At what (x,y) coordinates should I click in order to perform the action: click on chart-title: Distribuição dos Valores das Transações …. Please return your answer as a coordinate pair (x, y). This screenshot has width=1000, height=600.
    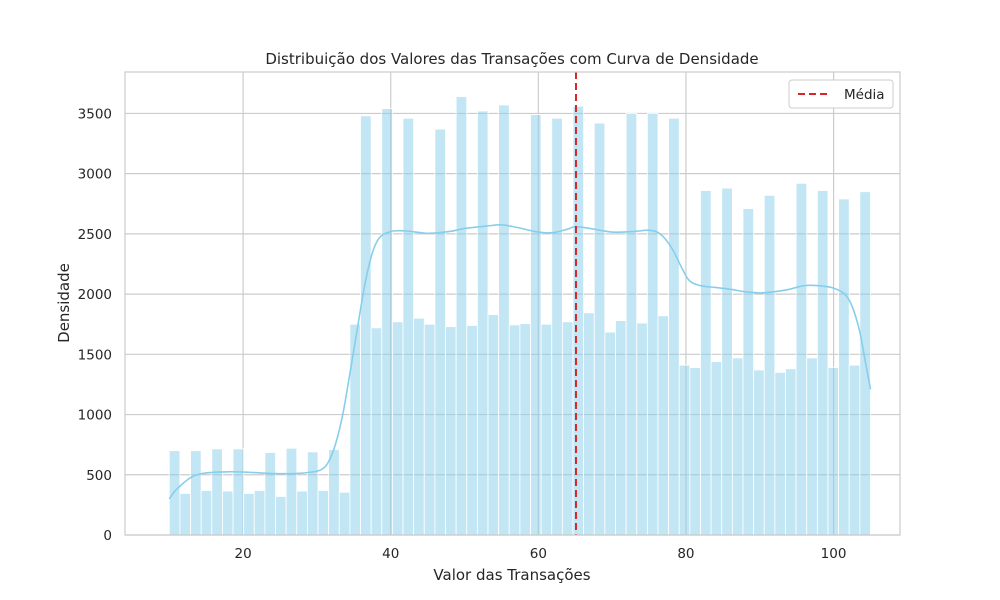
    Looking at the image, I should click on (511, 59).